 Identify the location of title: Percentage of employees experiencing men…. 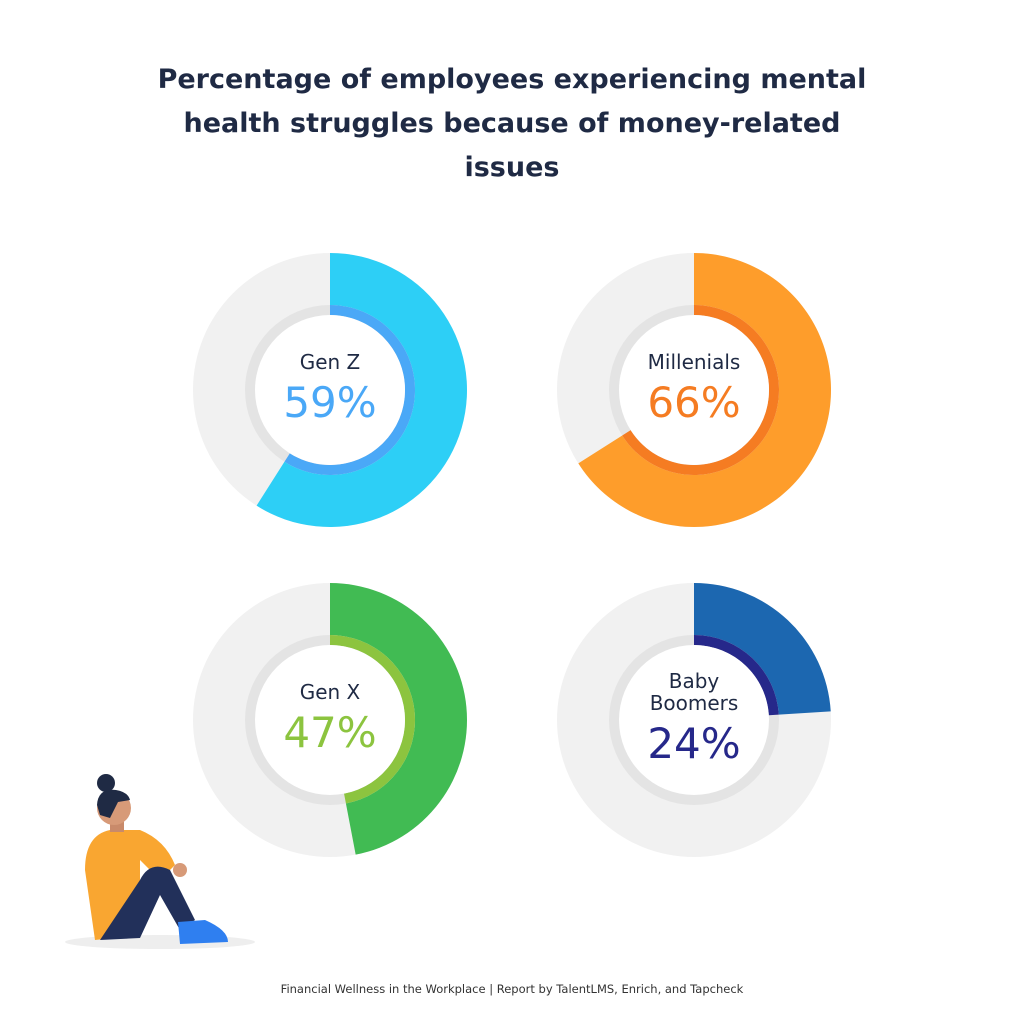
(512, 123).